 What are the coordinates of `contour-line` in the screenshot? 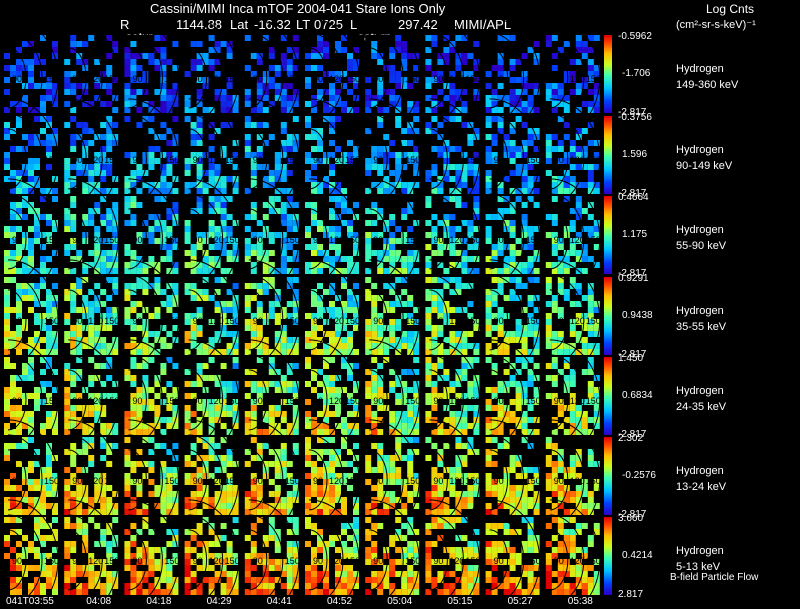 It's located at (378, 320).